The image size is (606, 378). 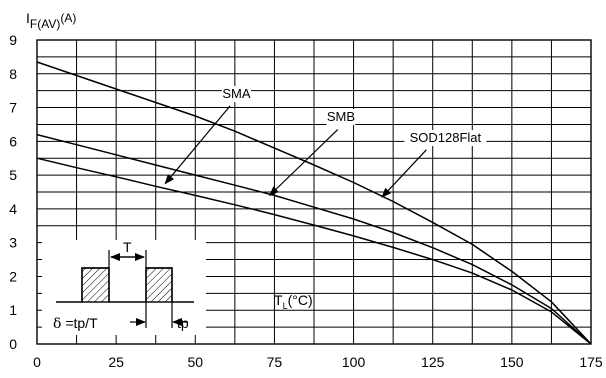 I want to click on x-tick-label: 125, so click(x=433, y=362).